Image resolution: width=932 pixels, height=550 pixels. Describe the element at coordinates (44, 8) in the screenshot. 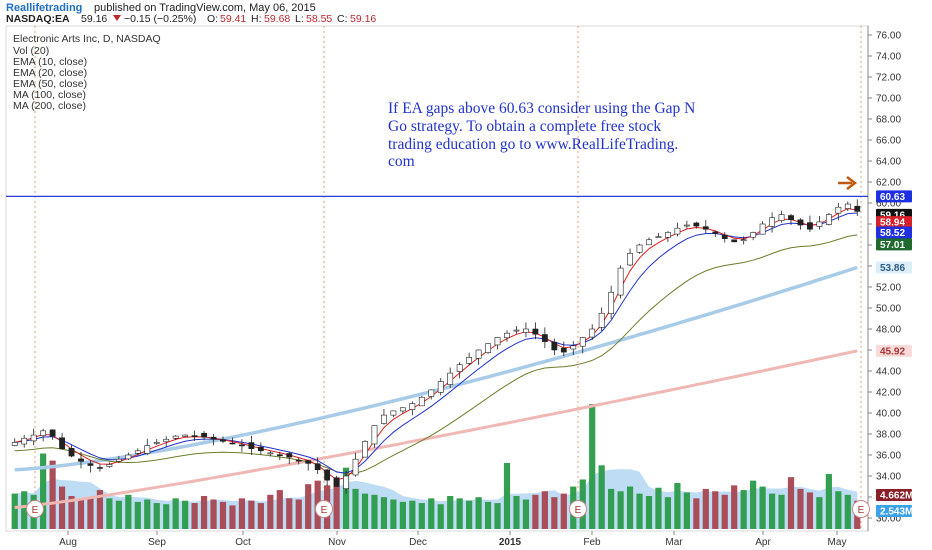

I see `author-name: Reallifetrading` at that location.